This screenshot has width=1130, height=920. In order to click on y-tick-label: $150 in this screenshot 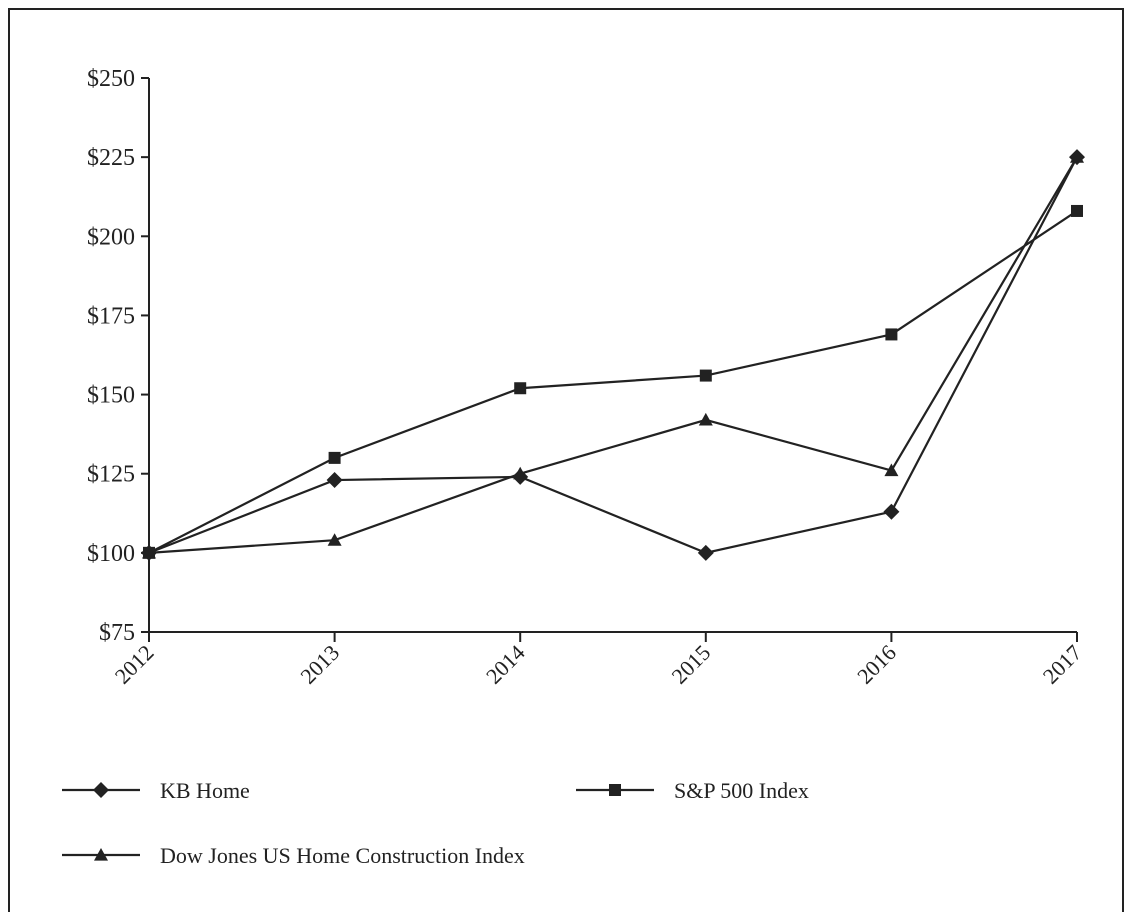, I will do `click(111, 396)`.